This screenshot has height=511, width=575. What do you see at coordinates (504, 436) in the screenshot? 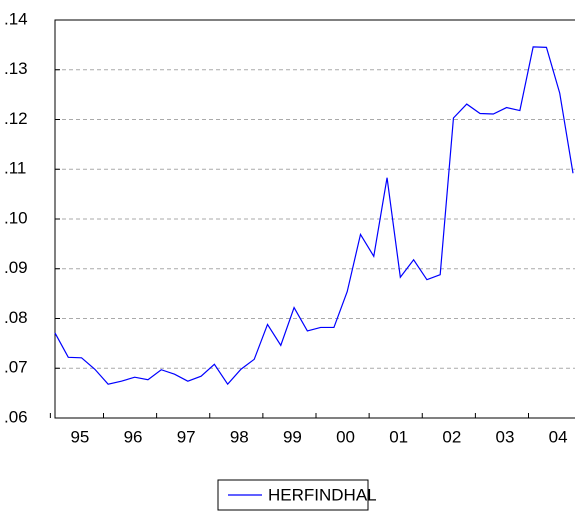
I see `x-tick-label: 03` at bounding box center [504, 436].